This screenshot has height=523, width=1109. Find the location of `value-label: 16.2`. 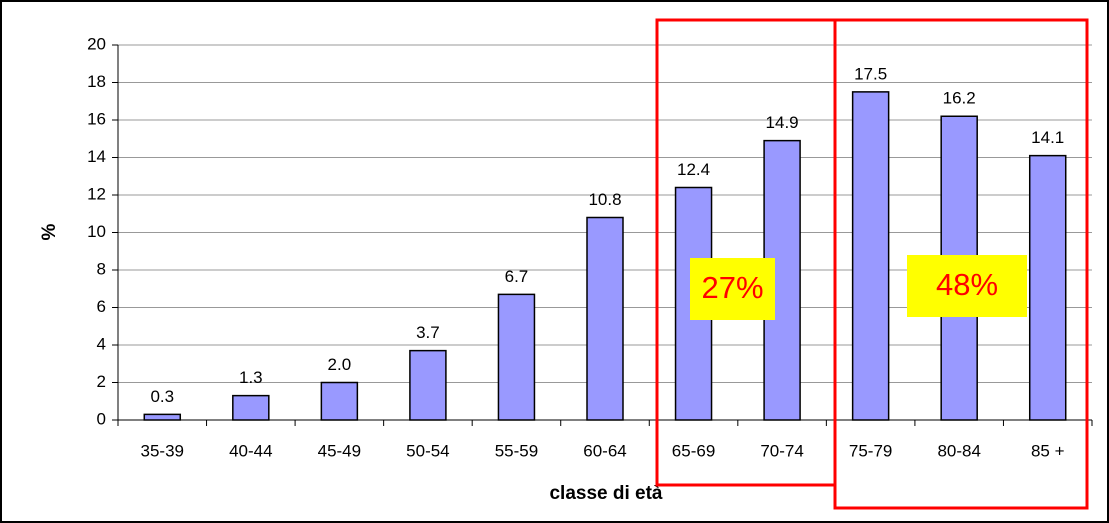

value-label: 16.2 is located at coordinates (959, 98).